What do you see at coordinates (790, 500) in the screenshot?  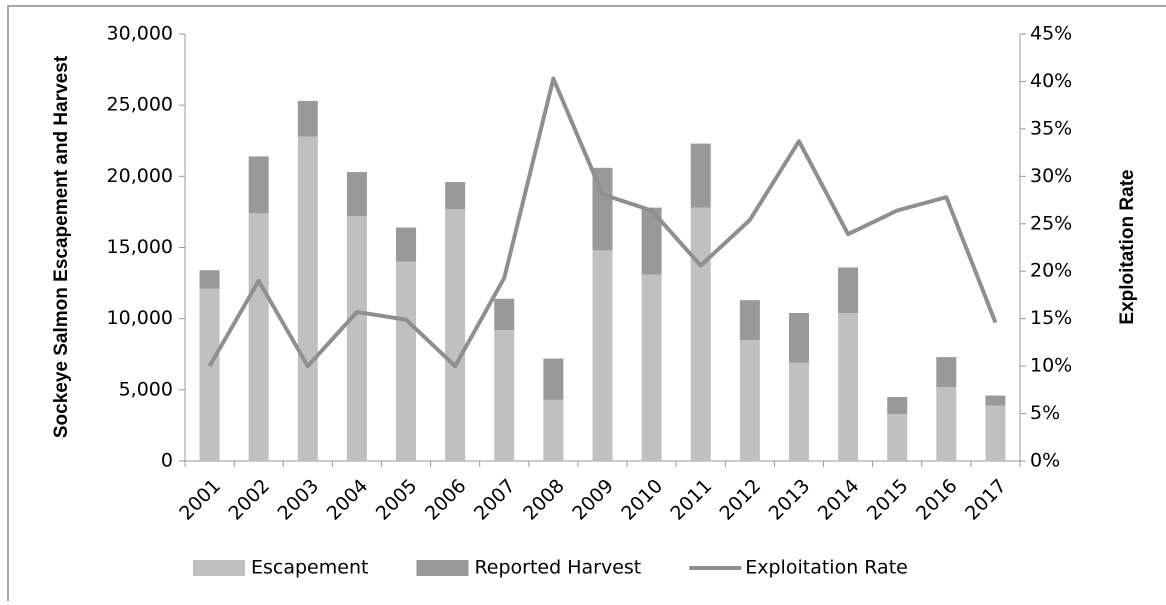 I see `x-tick-label: 2013` at bounding box center [790, 500].